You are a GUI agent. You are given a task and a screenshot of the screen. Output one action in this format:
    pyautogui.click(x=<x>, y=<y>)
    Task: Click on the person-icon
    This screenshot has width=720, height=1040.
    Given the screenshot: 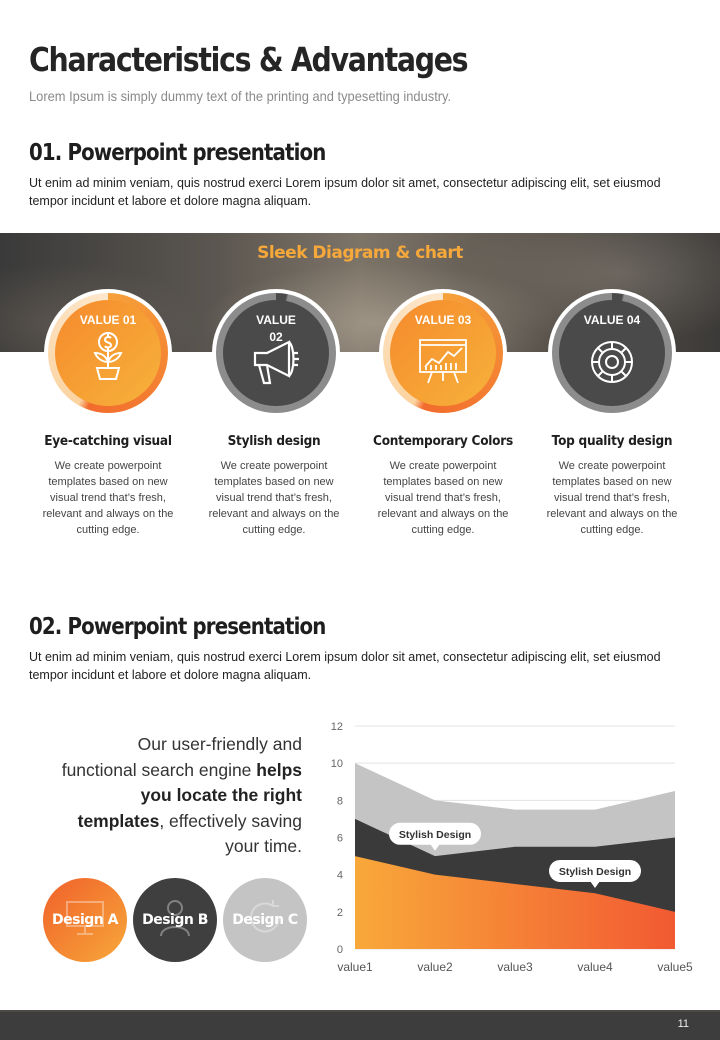 What is the action you would take?
    pyautogui.click(x=175, y=918)
    